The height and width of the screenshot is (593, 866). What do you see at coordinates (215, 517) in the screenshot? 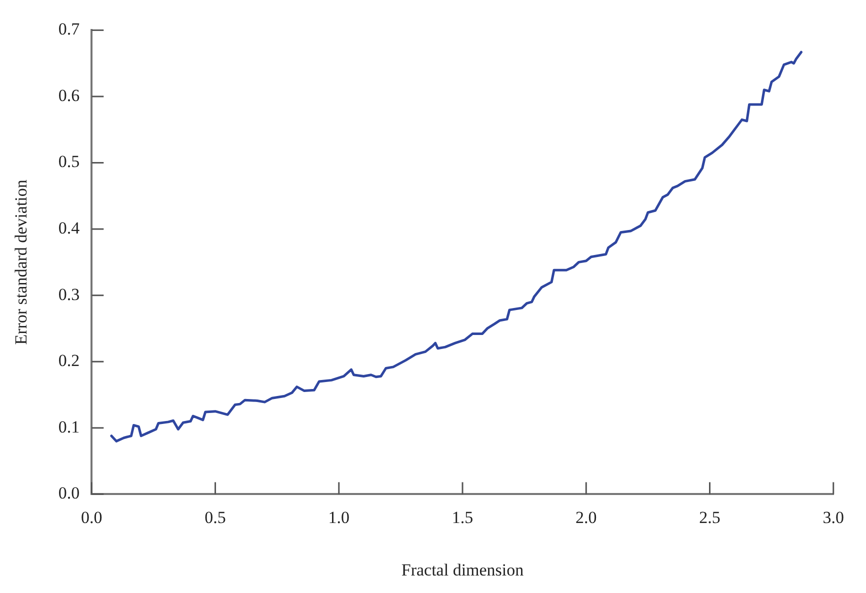
I see `x-tick-label: 0.5` at bounding box center [215, 517].